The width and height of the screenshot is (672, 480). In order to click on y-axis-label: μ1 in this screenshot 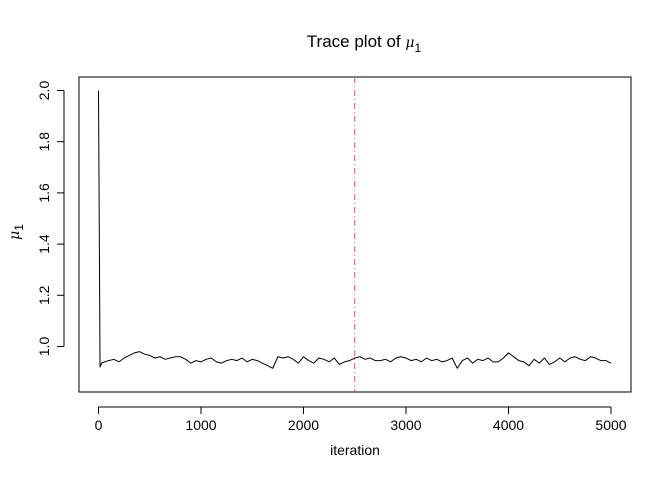, I will do `click(16, 232)`.